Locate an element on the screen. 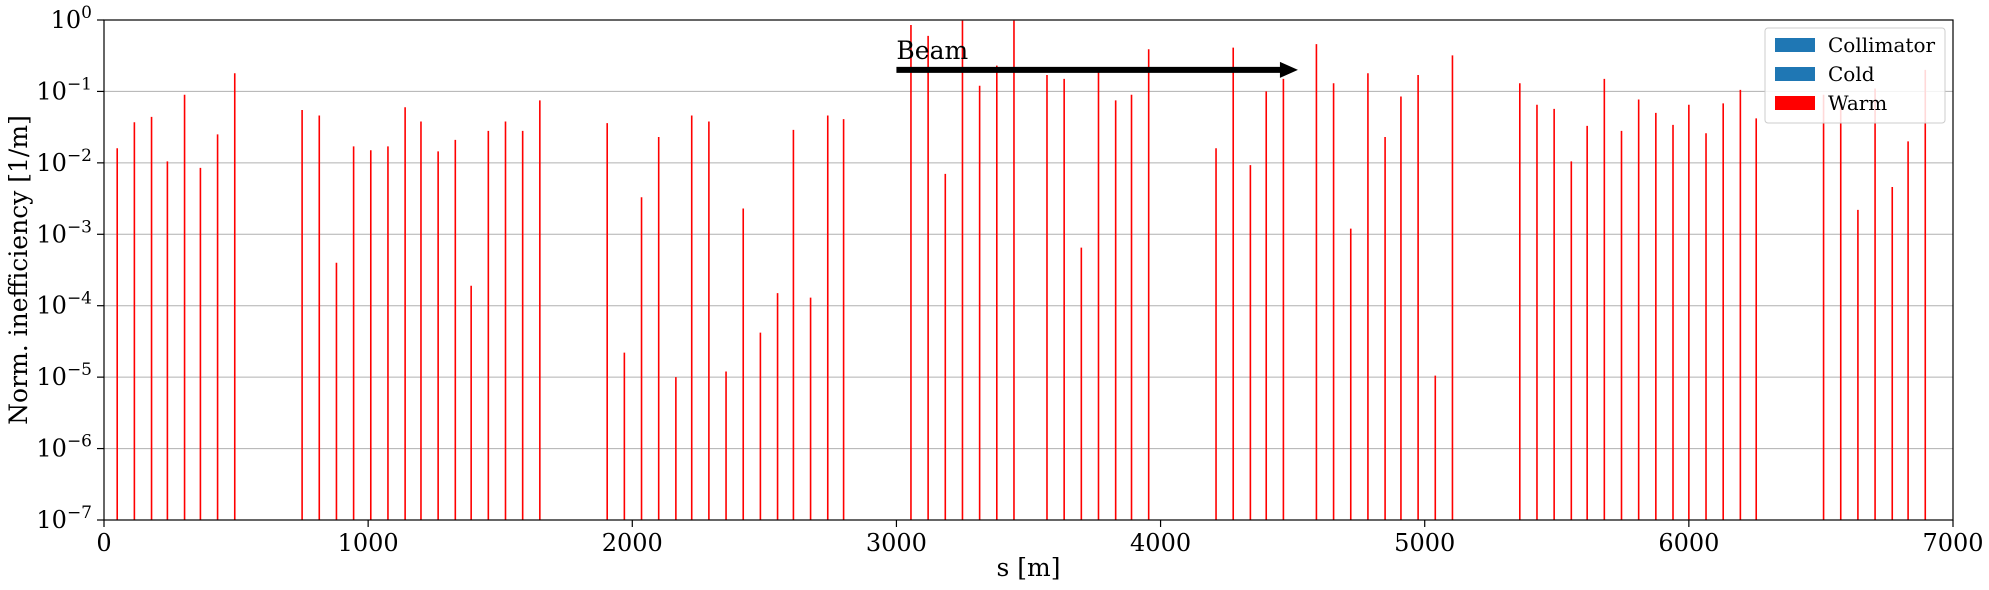 This screenshot has height=590, width=1989. legend: Collimator Cold Warm is located at coordinates (1855, 75).